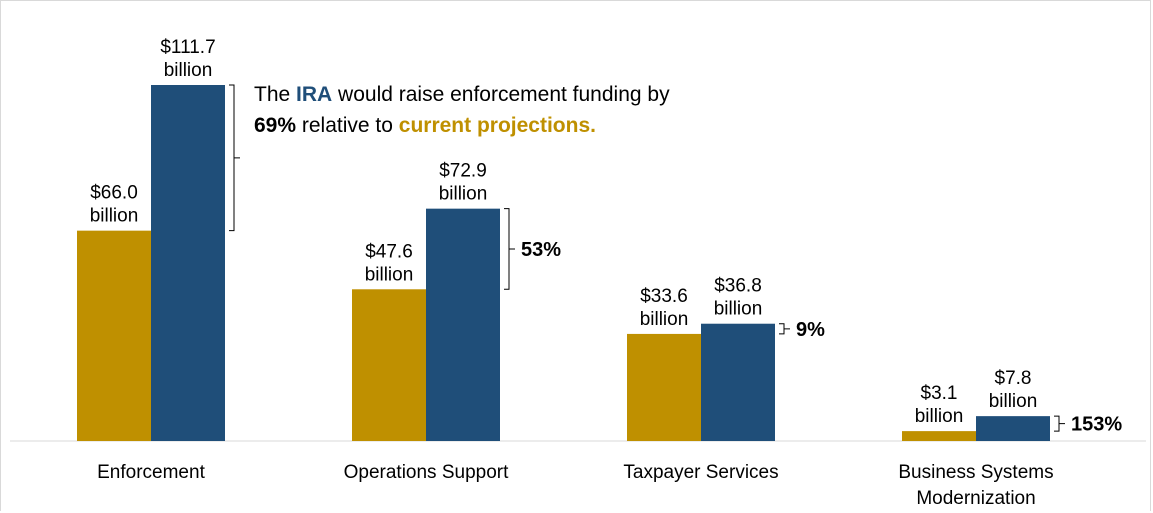 The image size is (1153, 513). Describe the element at coordinates (188, 263) in the screenshot. I see `bar-enforcement-blue` at that location.